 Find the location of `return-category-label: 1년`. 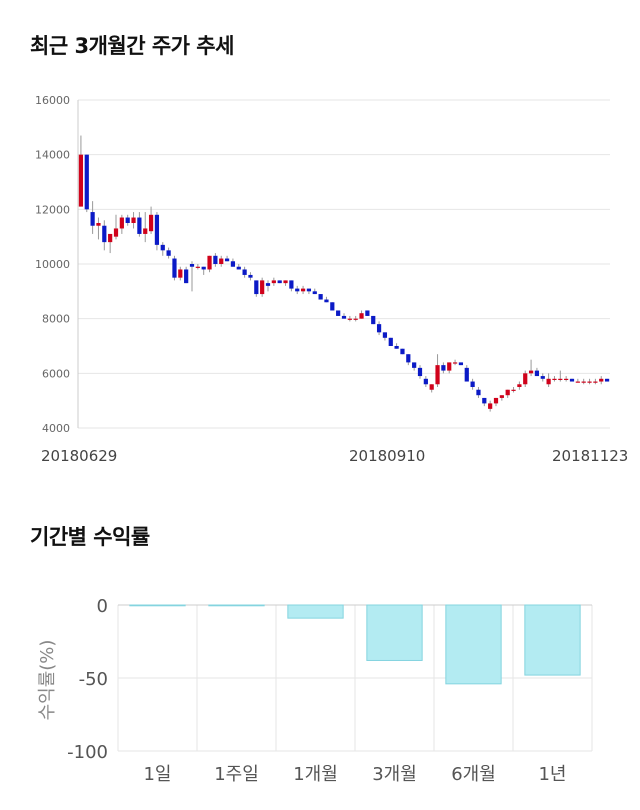

return-category-label: 1년 is located at coordinates (552, 774).